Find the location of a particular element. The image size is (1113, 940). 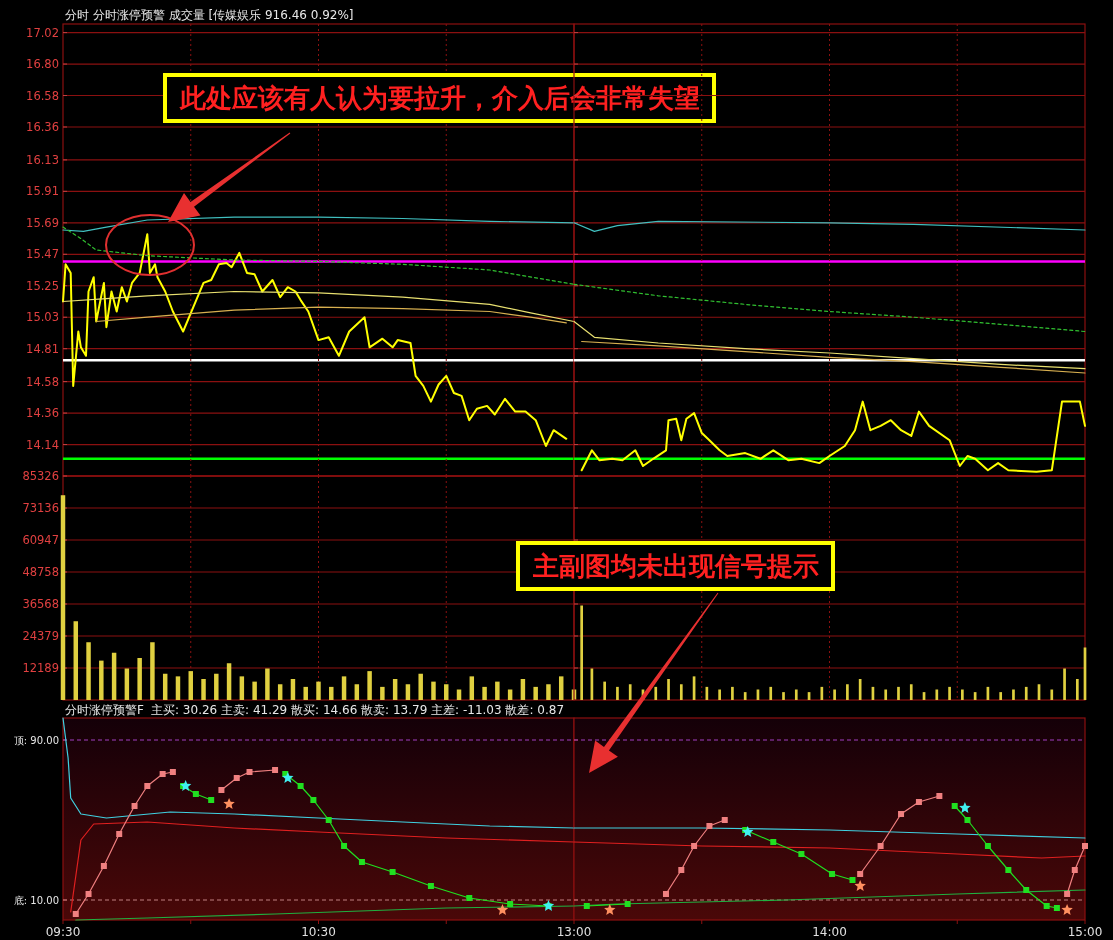

chart-title: 分时涨停预警F is located at coordinates (104, 710).